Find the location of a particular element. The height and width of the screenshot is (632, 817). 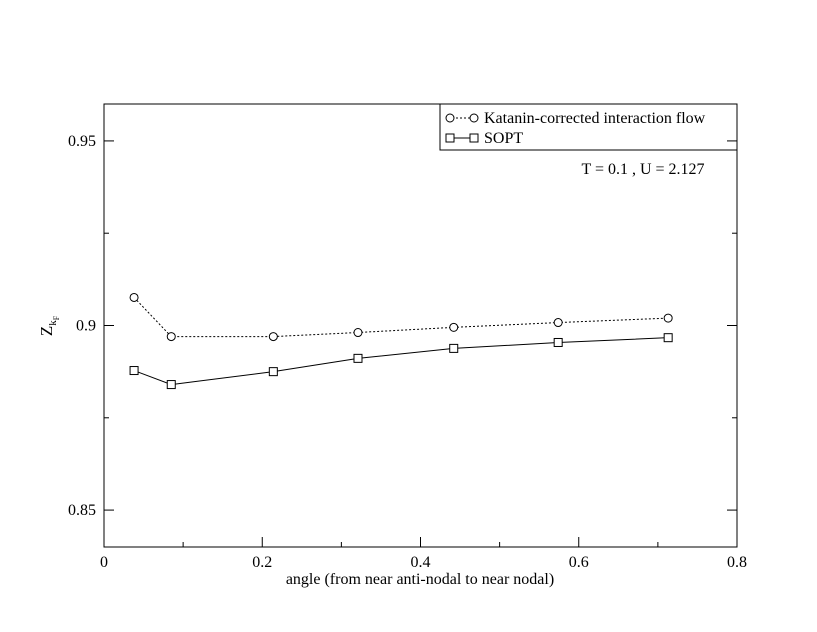

y-tick-label: 0.85 is located at coordinates (82, 510).